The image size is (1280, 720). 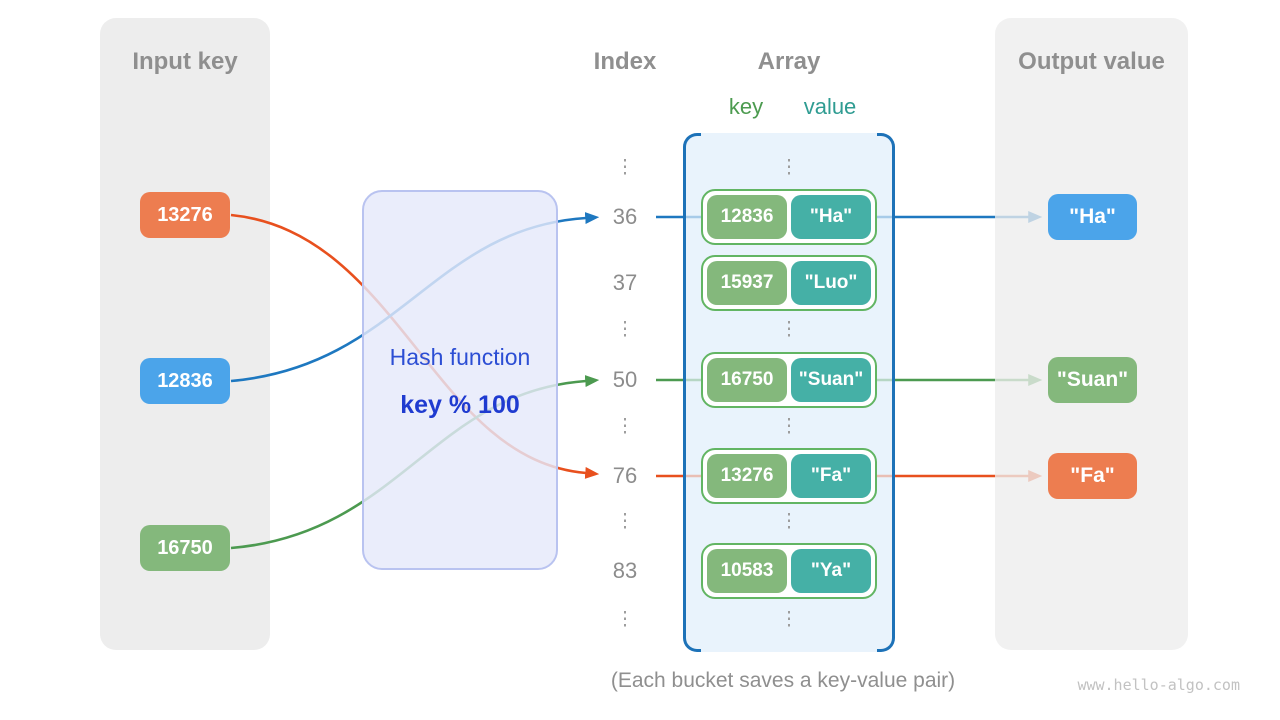 I want to click on watermark: www.hello-algo.com, so click(x=1158, y=685).